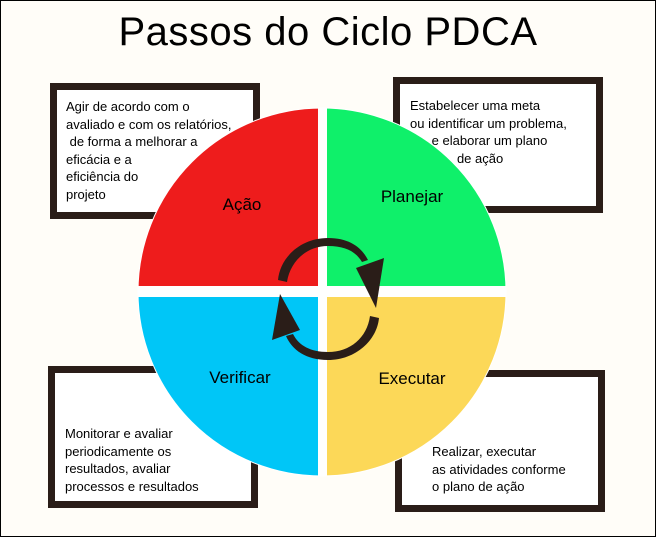 The image size is (656, 537). Describe the element at coordinates (240, 377) in the screenshot. I see `label-check: Verificar` at that location.